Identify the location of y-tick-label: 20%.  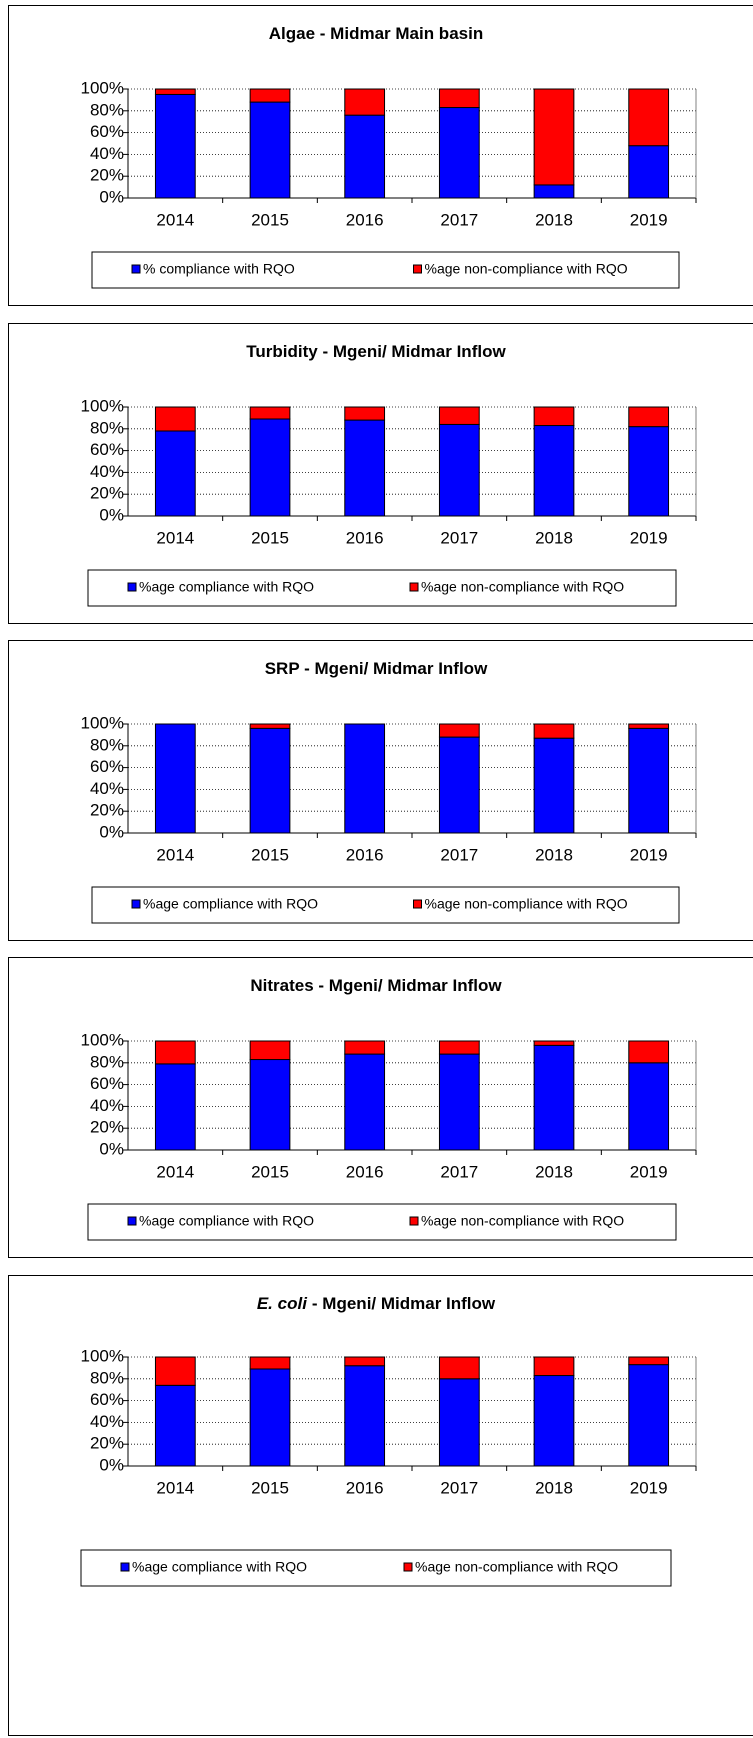
(107, 1127).